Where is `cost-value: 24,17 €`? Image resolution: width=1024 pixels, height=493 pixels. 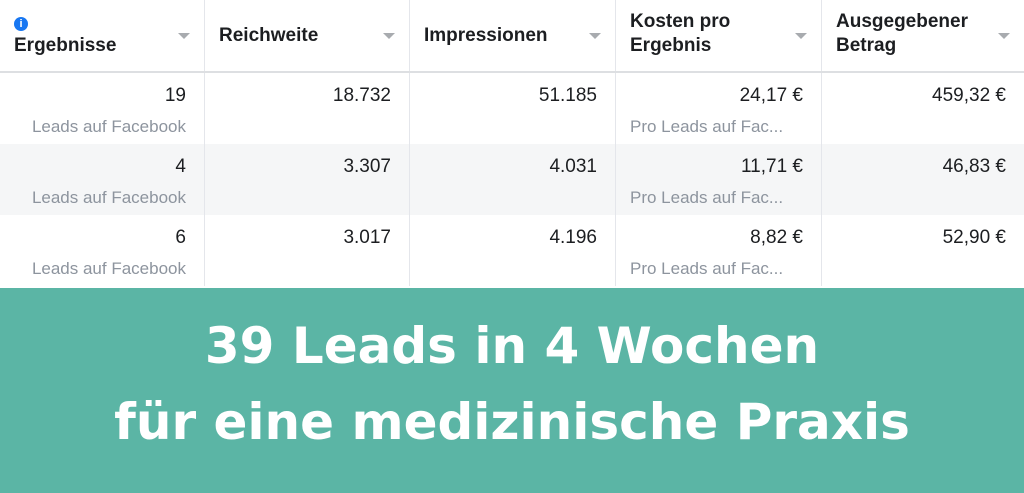
cost-value: 24,17 € is located at coordinates (771, 95).